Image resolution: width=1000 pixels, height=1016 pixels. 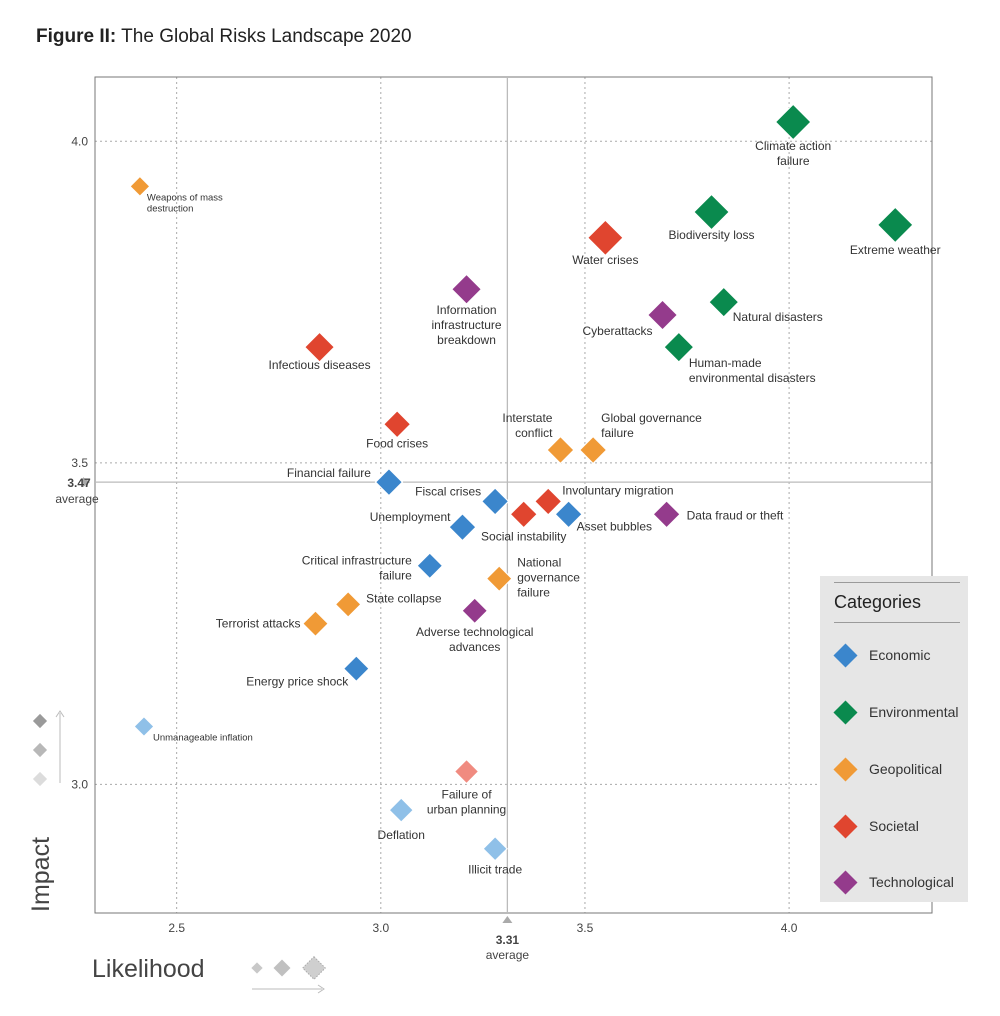 What do you see at coordinates (389, 482) in the screenshot?
I see `point-financial-failure` at bounding box center [389, 482].